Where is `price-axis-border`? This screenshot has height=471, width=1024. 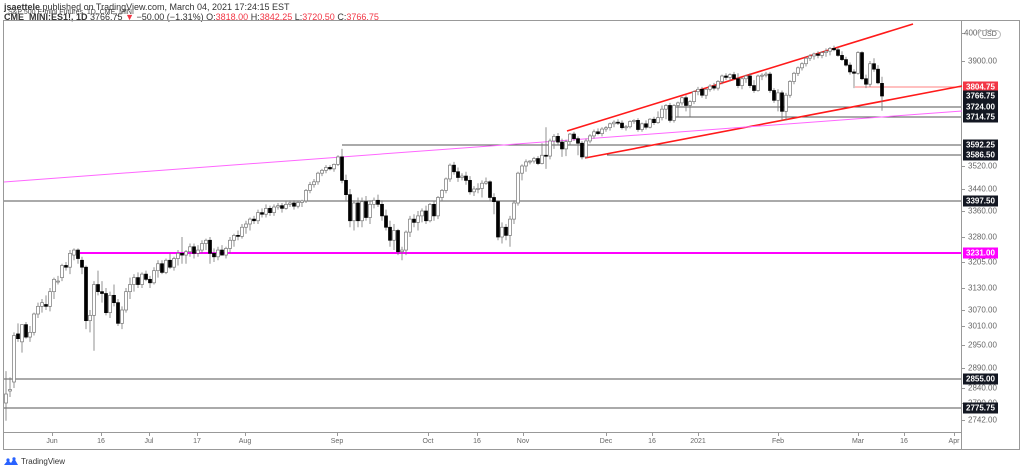 price-axis-border is located at coordinates (961, 235).